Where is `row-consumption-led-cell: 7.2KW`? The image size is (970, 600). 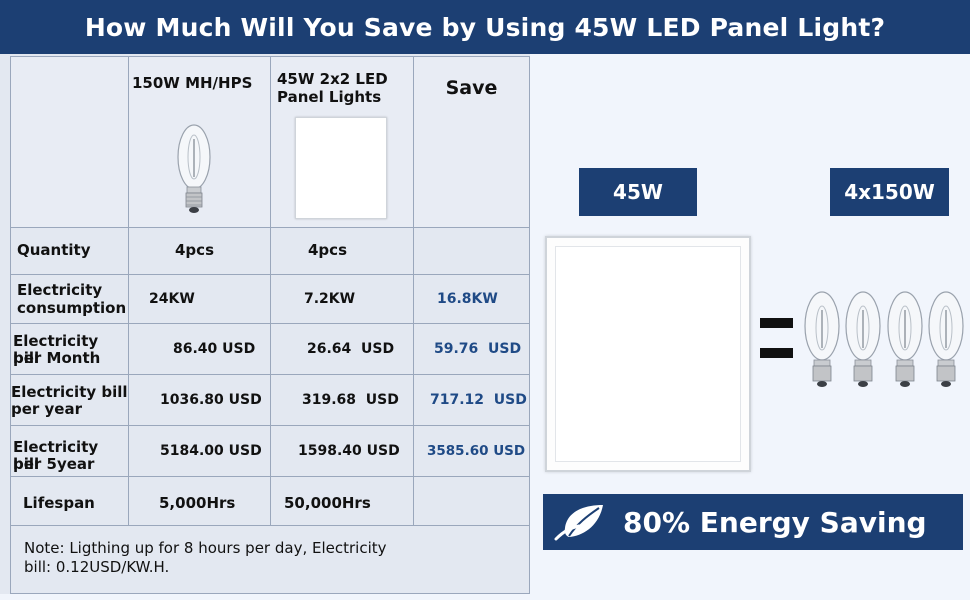
row-consumption-led-cell: 7.2KW is located at coordinates (342, 299).